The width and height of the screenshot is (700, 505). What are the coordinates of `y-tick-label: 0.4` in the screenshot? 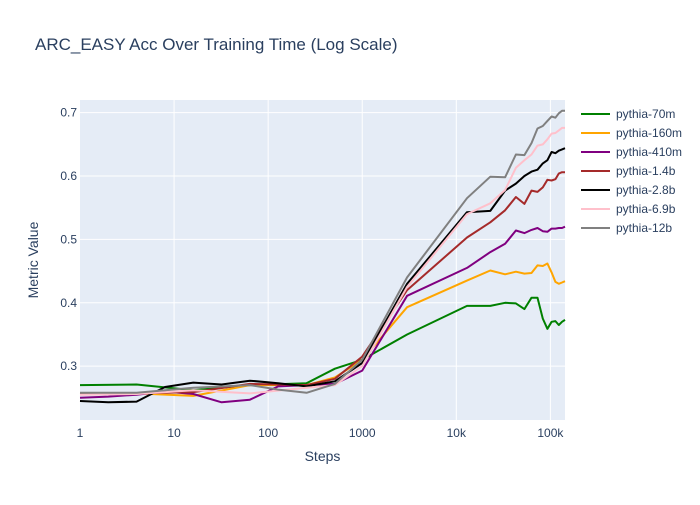 It's located at (68, 303).